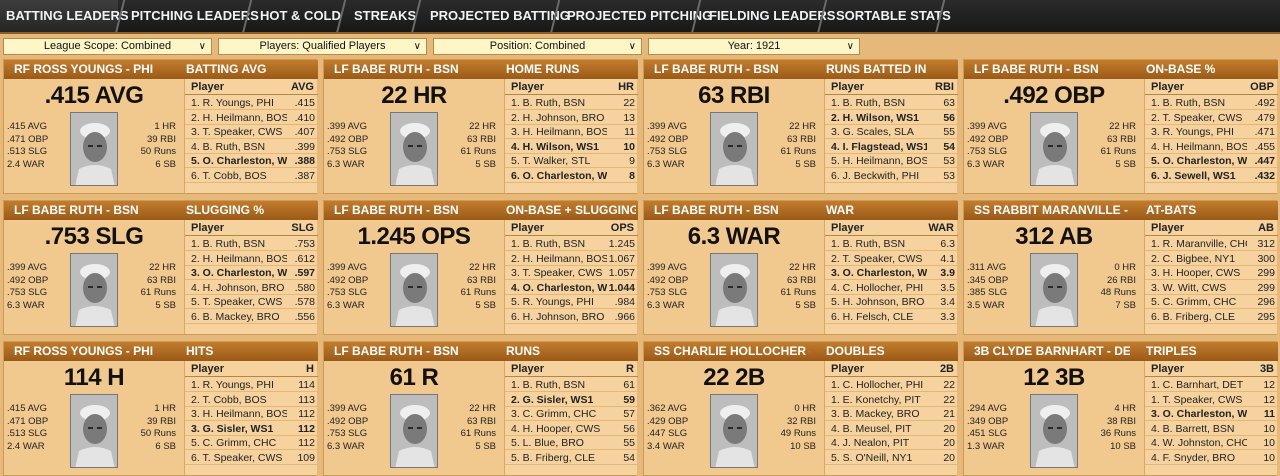 This screenshot has width=1280, height=476. I want to click on leaderboard-row: 3. G. Scales, SLA 55, so click(891, 132).